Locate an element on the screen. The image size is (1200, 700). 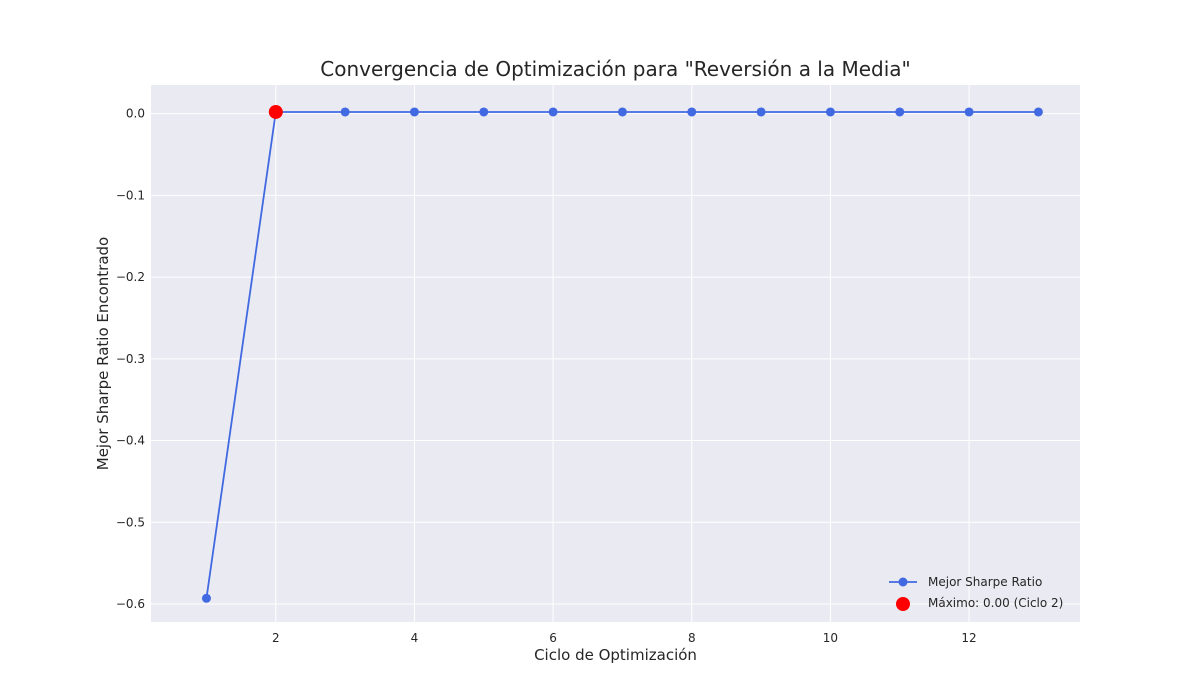
legend-series-label: Mejor Sharpe Ratio is located at coordinates (985, 582).